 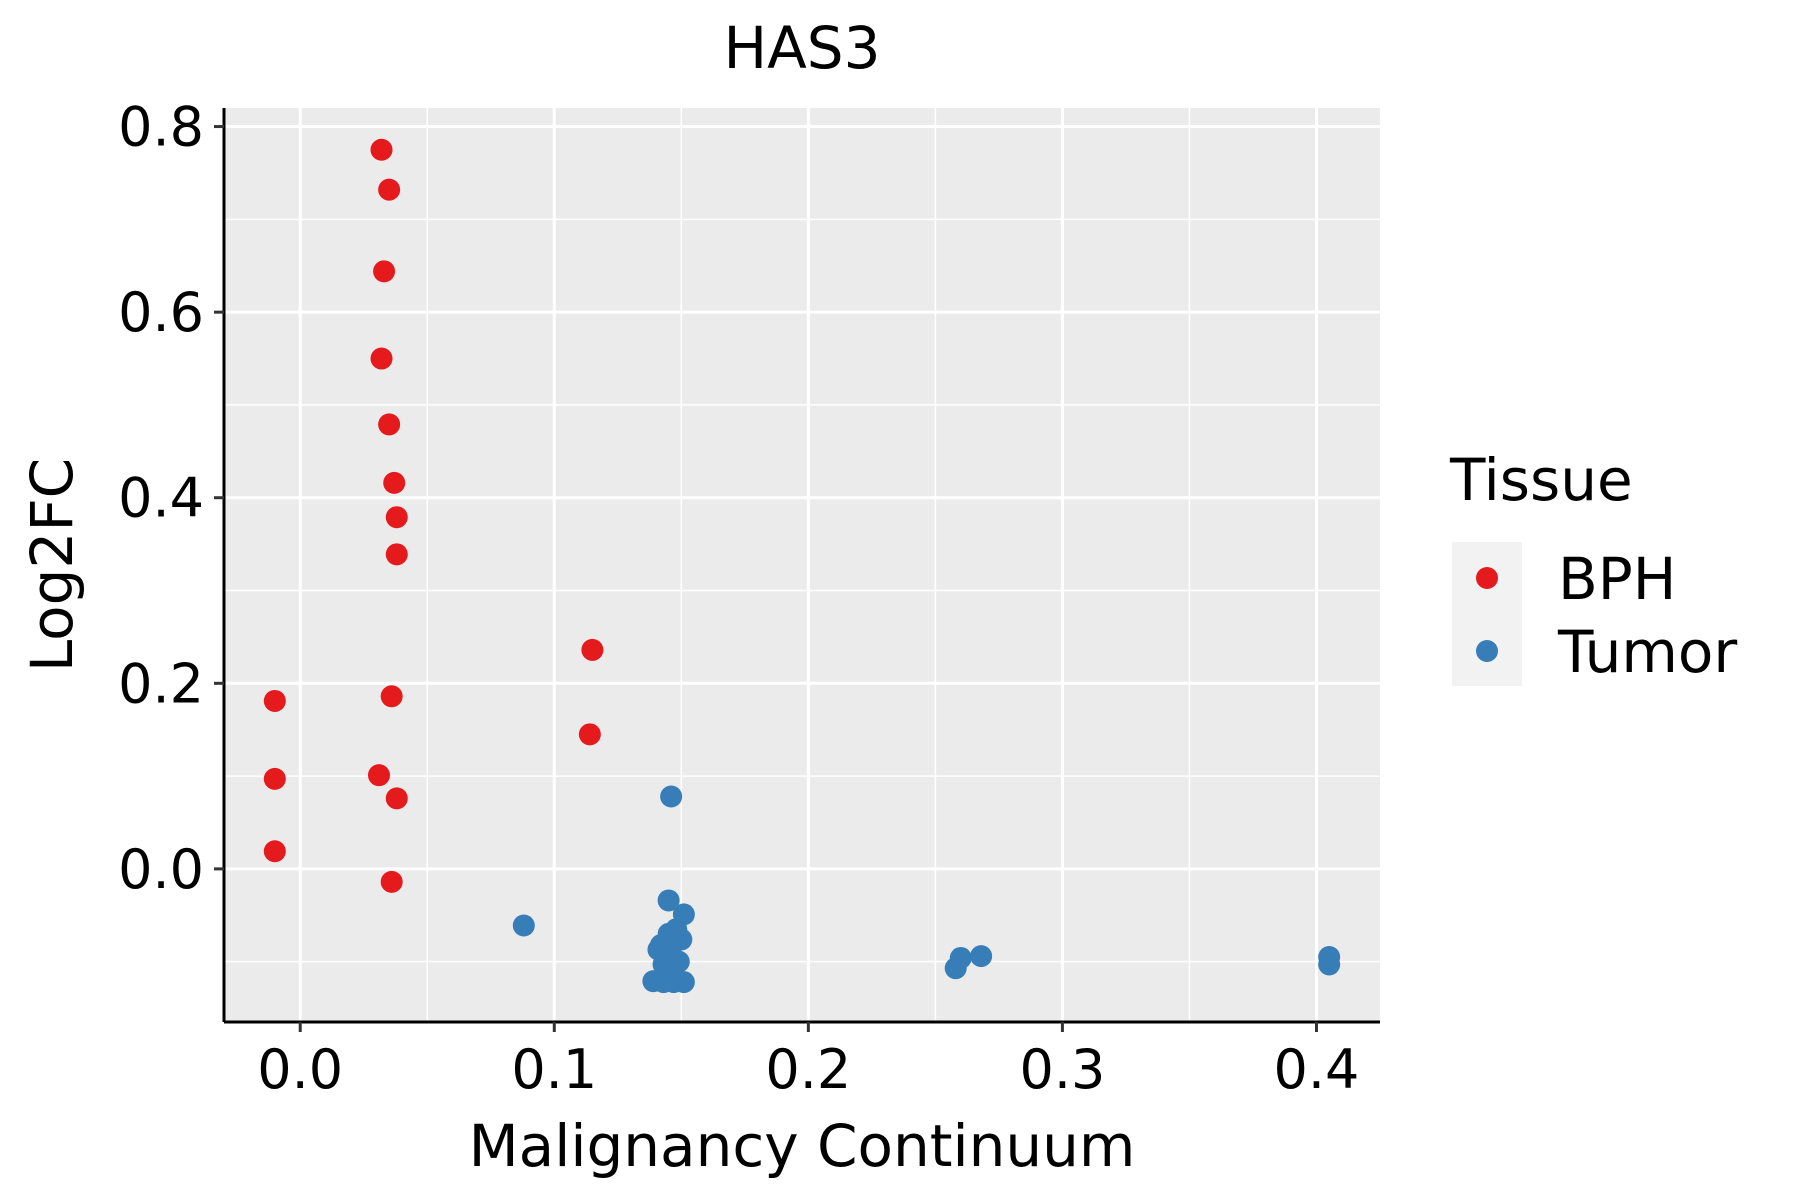 I want to click on x-tick-label: 0.0, so click(x=300, y=1069).